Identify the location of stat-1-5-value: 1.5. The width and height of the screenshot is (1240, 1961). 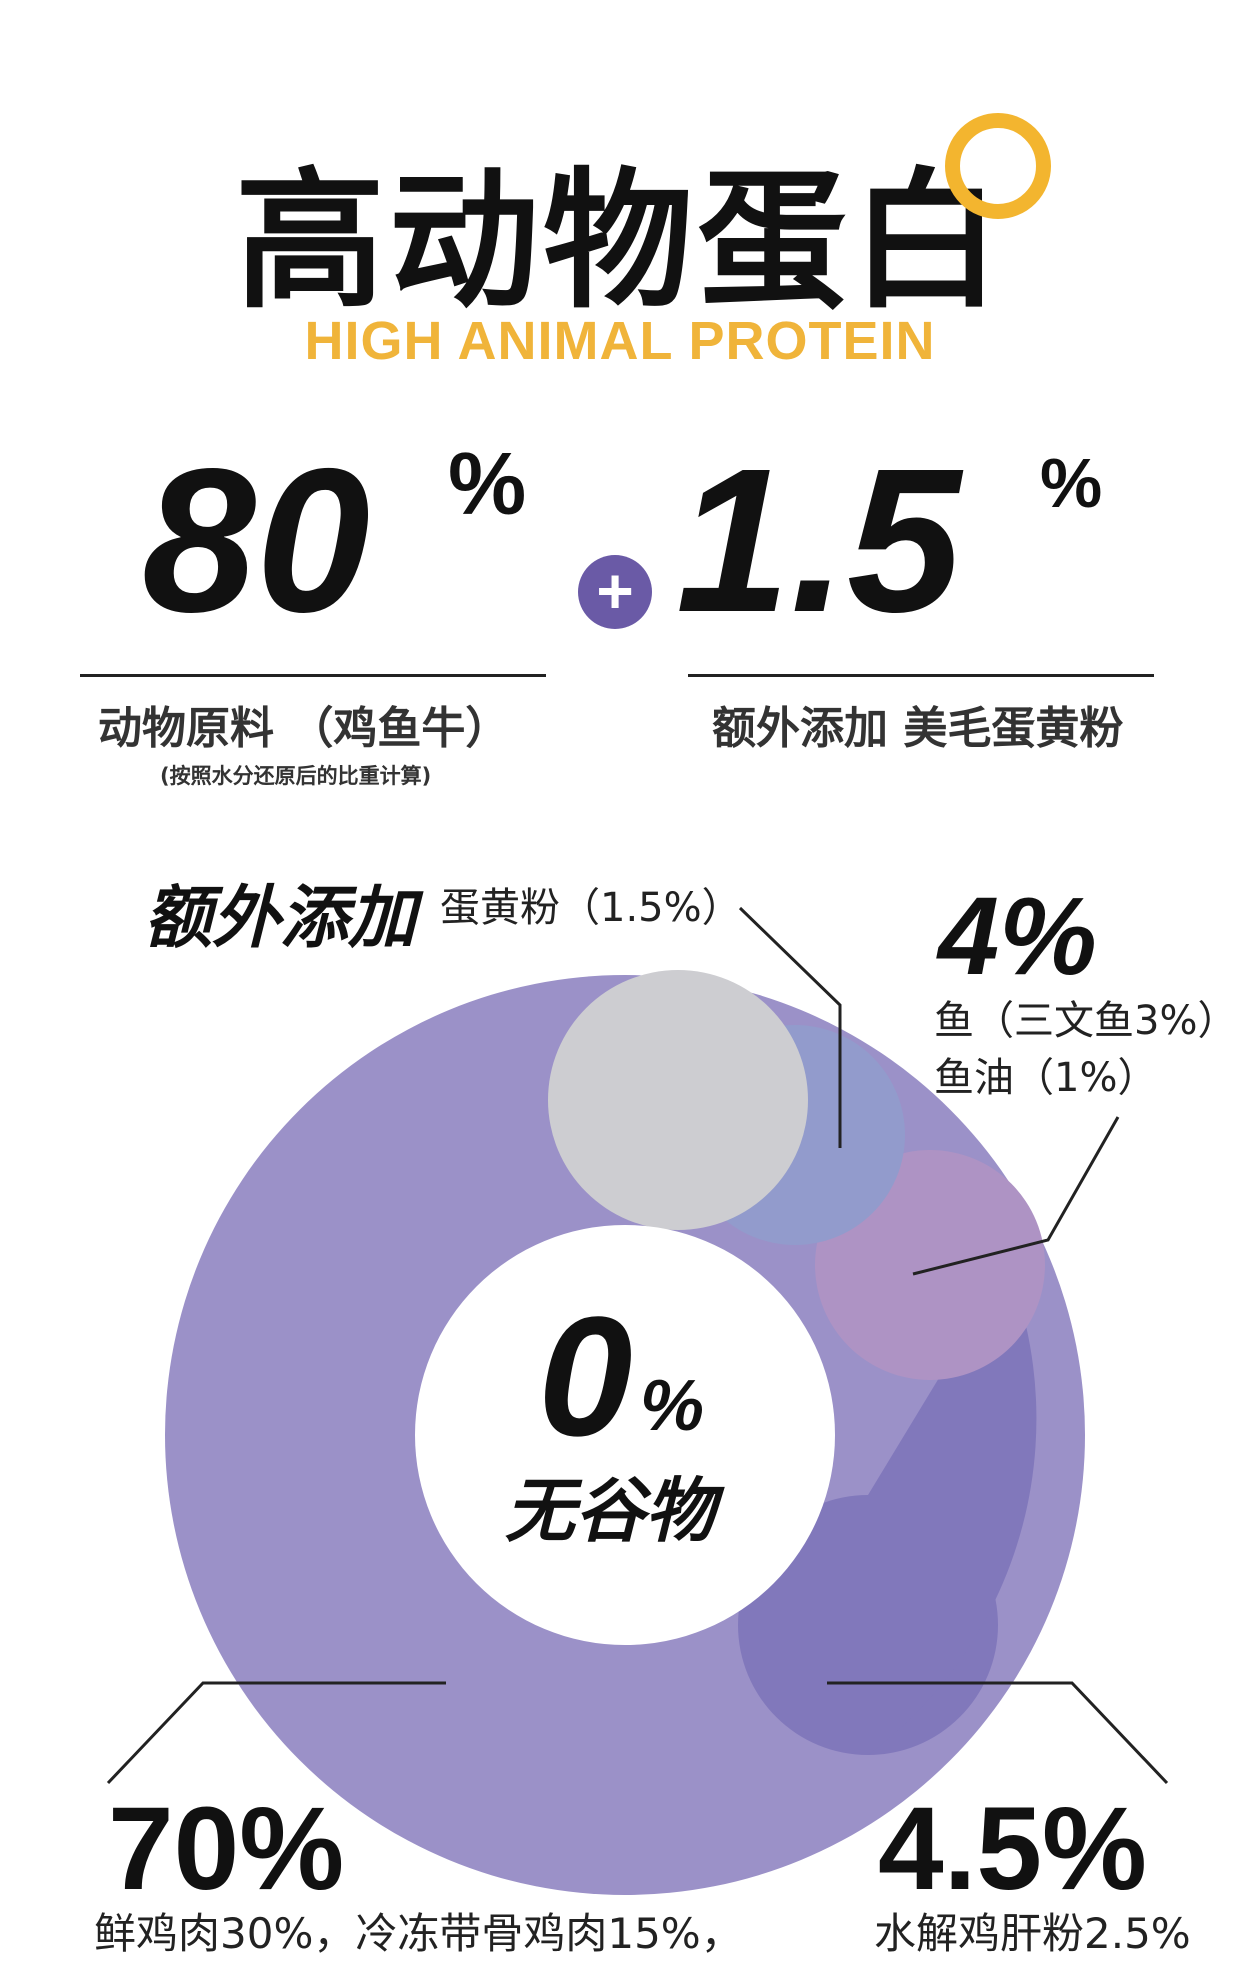
(818, 540).